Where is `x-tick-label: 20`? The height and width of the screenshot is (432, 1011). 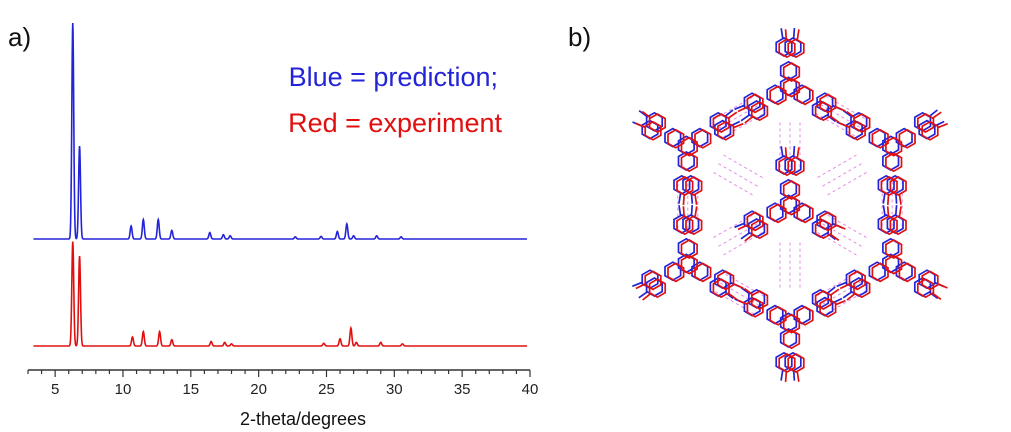
x-tick-label: 20 is located at coordinates (258, 389).